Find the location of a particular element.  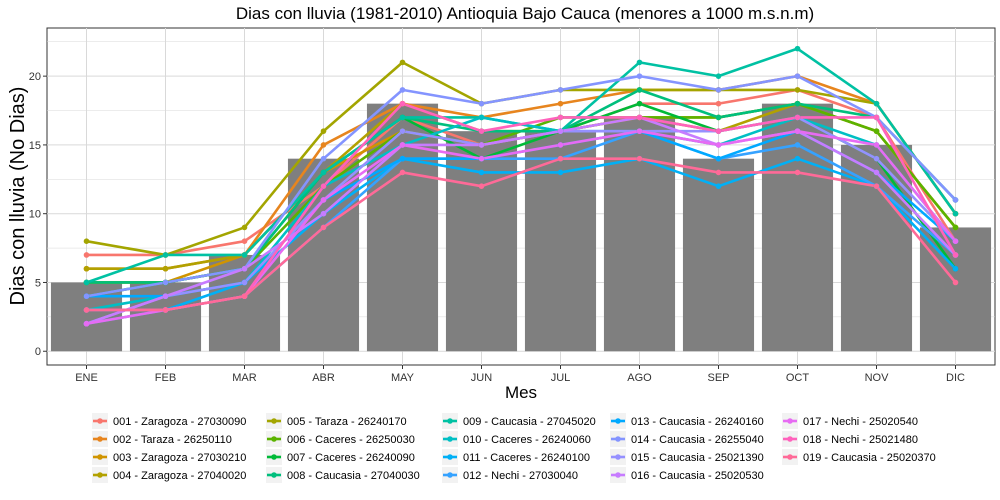

x-axis-ticks: ENE FEB MAR ABR MAY JUN JUL AGO SEP OCT NOV DIC is located at coordinates (520, 374).